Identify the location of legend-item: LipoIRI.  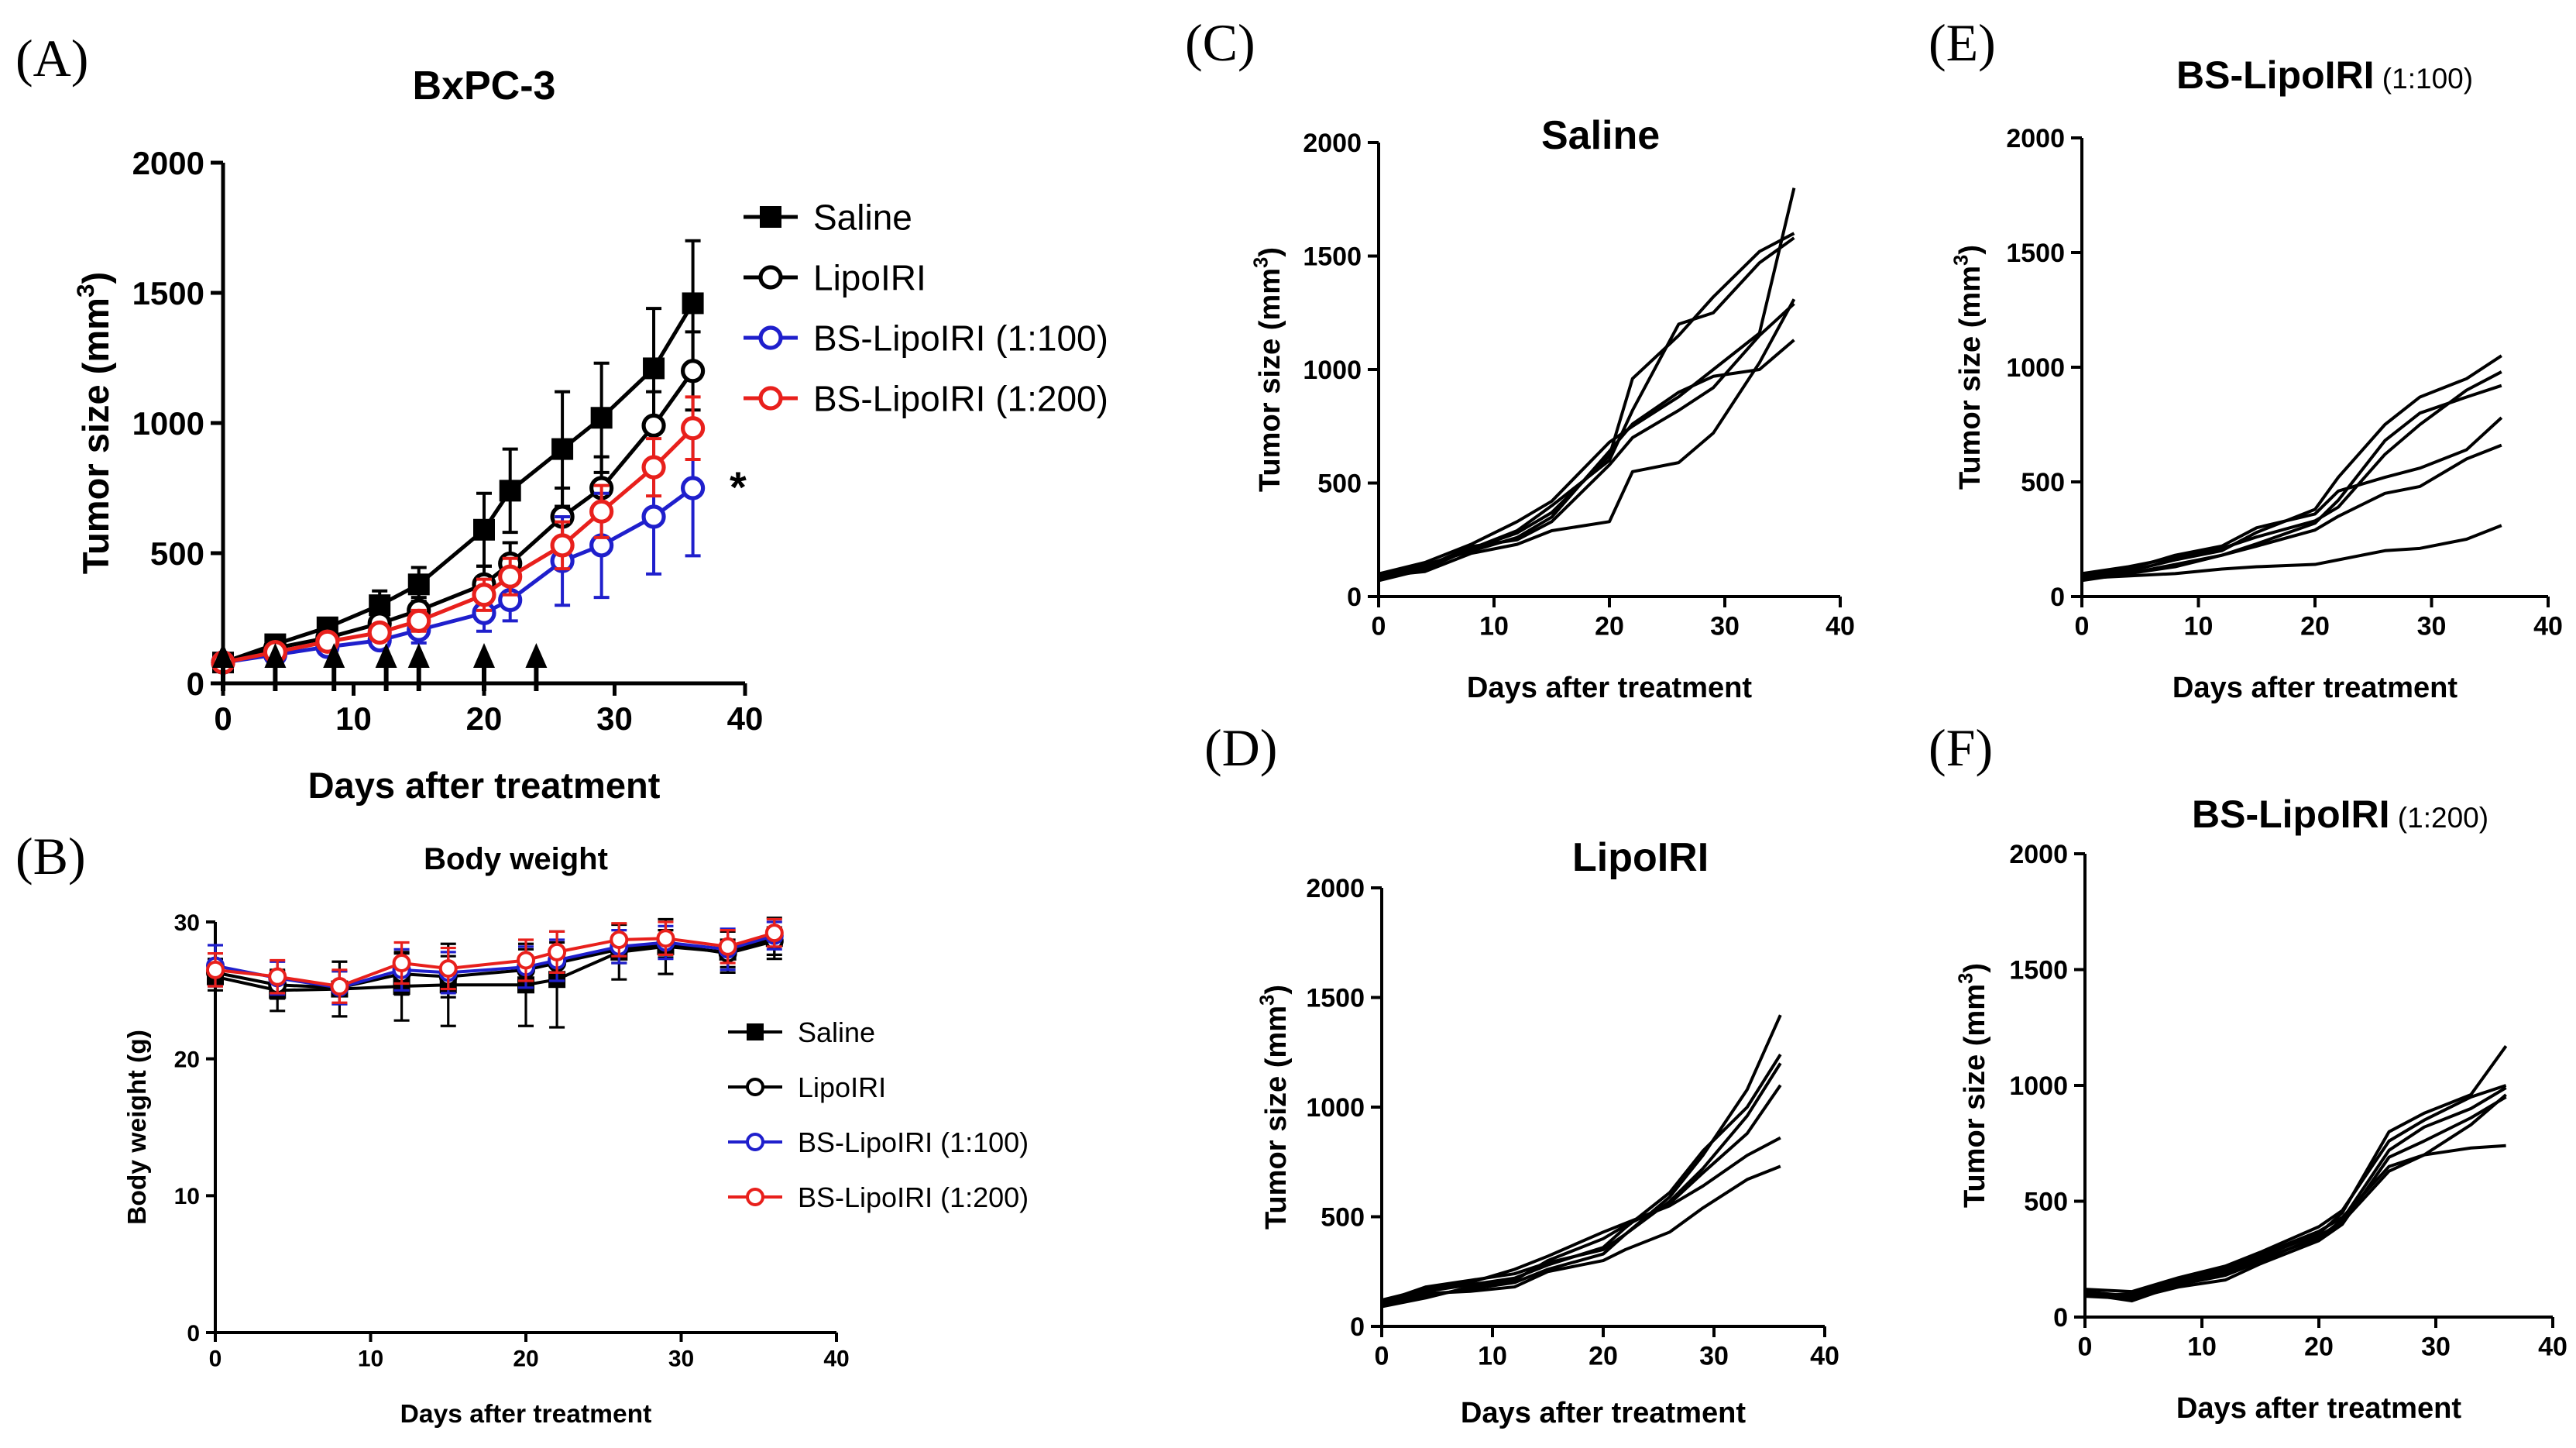
(807, 1087).